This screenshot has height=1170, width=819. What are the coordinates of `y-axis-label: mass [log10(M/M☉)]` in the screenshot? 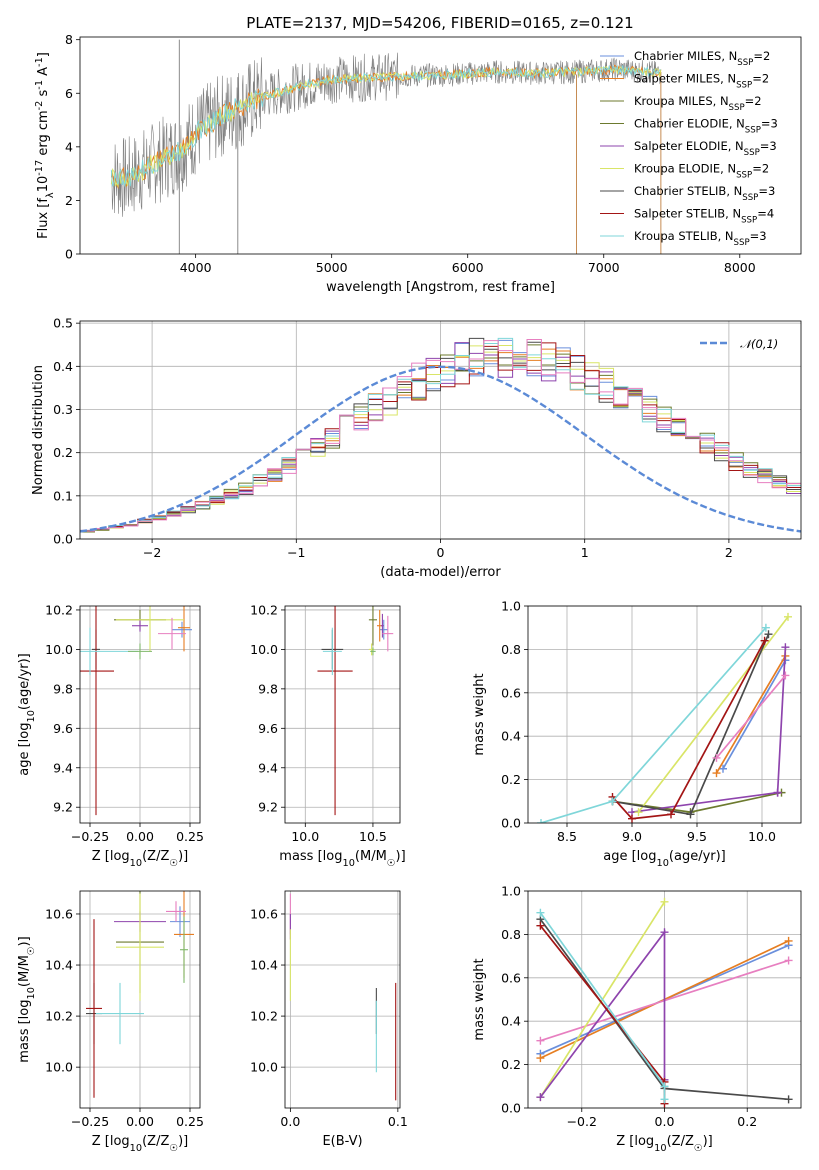 It's located at (27, 999).